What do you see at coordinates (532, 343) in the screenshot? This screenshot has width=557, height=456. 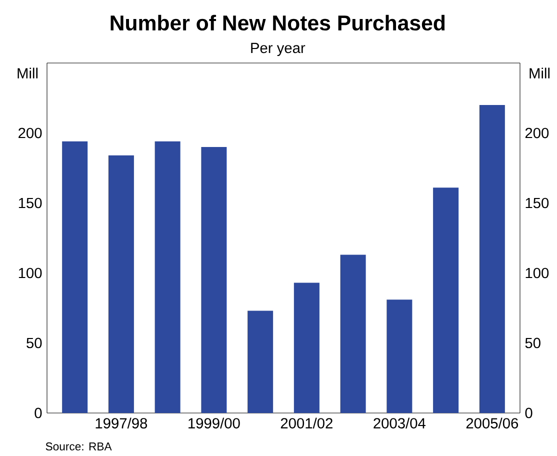 I see `y2-tick-label: 50` at bounding box center [532, 343].